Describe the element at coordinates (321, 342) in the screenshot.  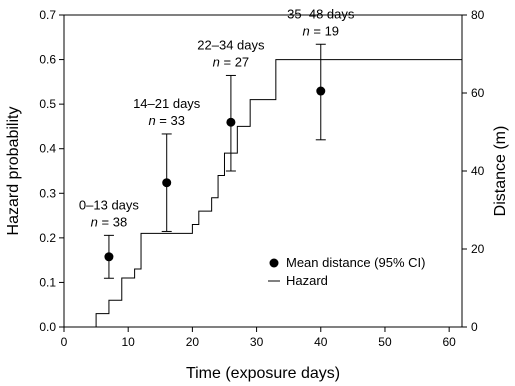
I see `x-tick-label: 40` at that location.